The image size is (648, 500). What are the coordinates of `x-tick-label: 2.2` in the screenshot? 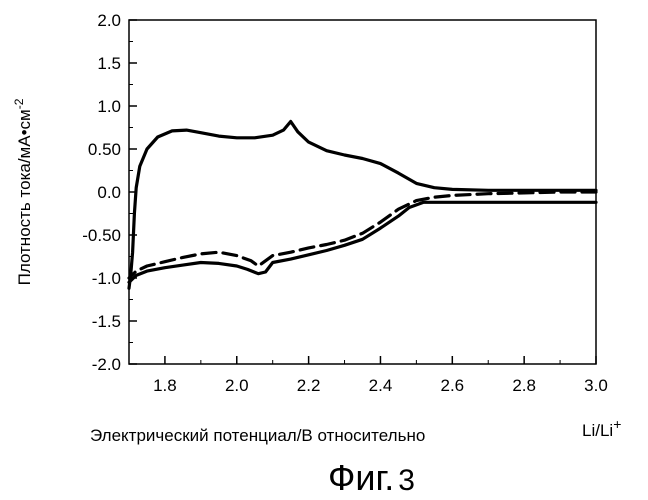 It's located at (309, 385).